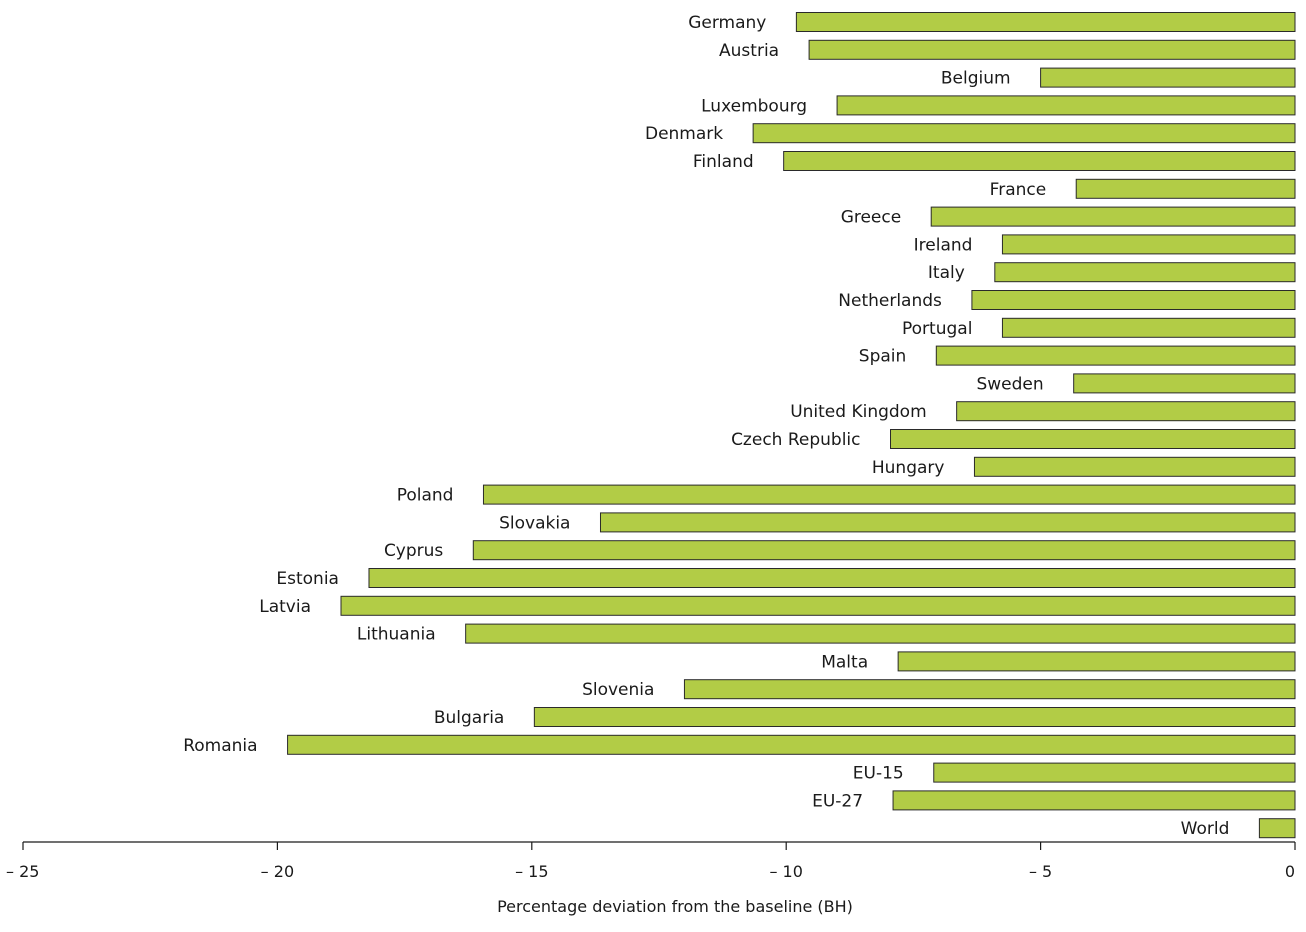 The height and width of the screenshot is (932, 1306). What do you see at coordinates (1134, 466) in the screenshot?
I see `bar-hungary` at bounding box center [1134, 466].